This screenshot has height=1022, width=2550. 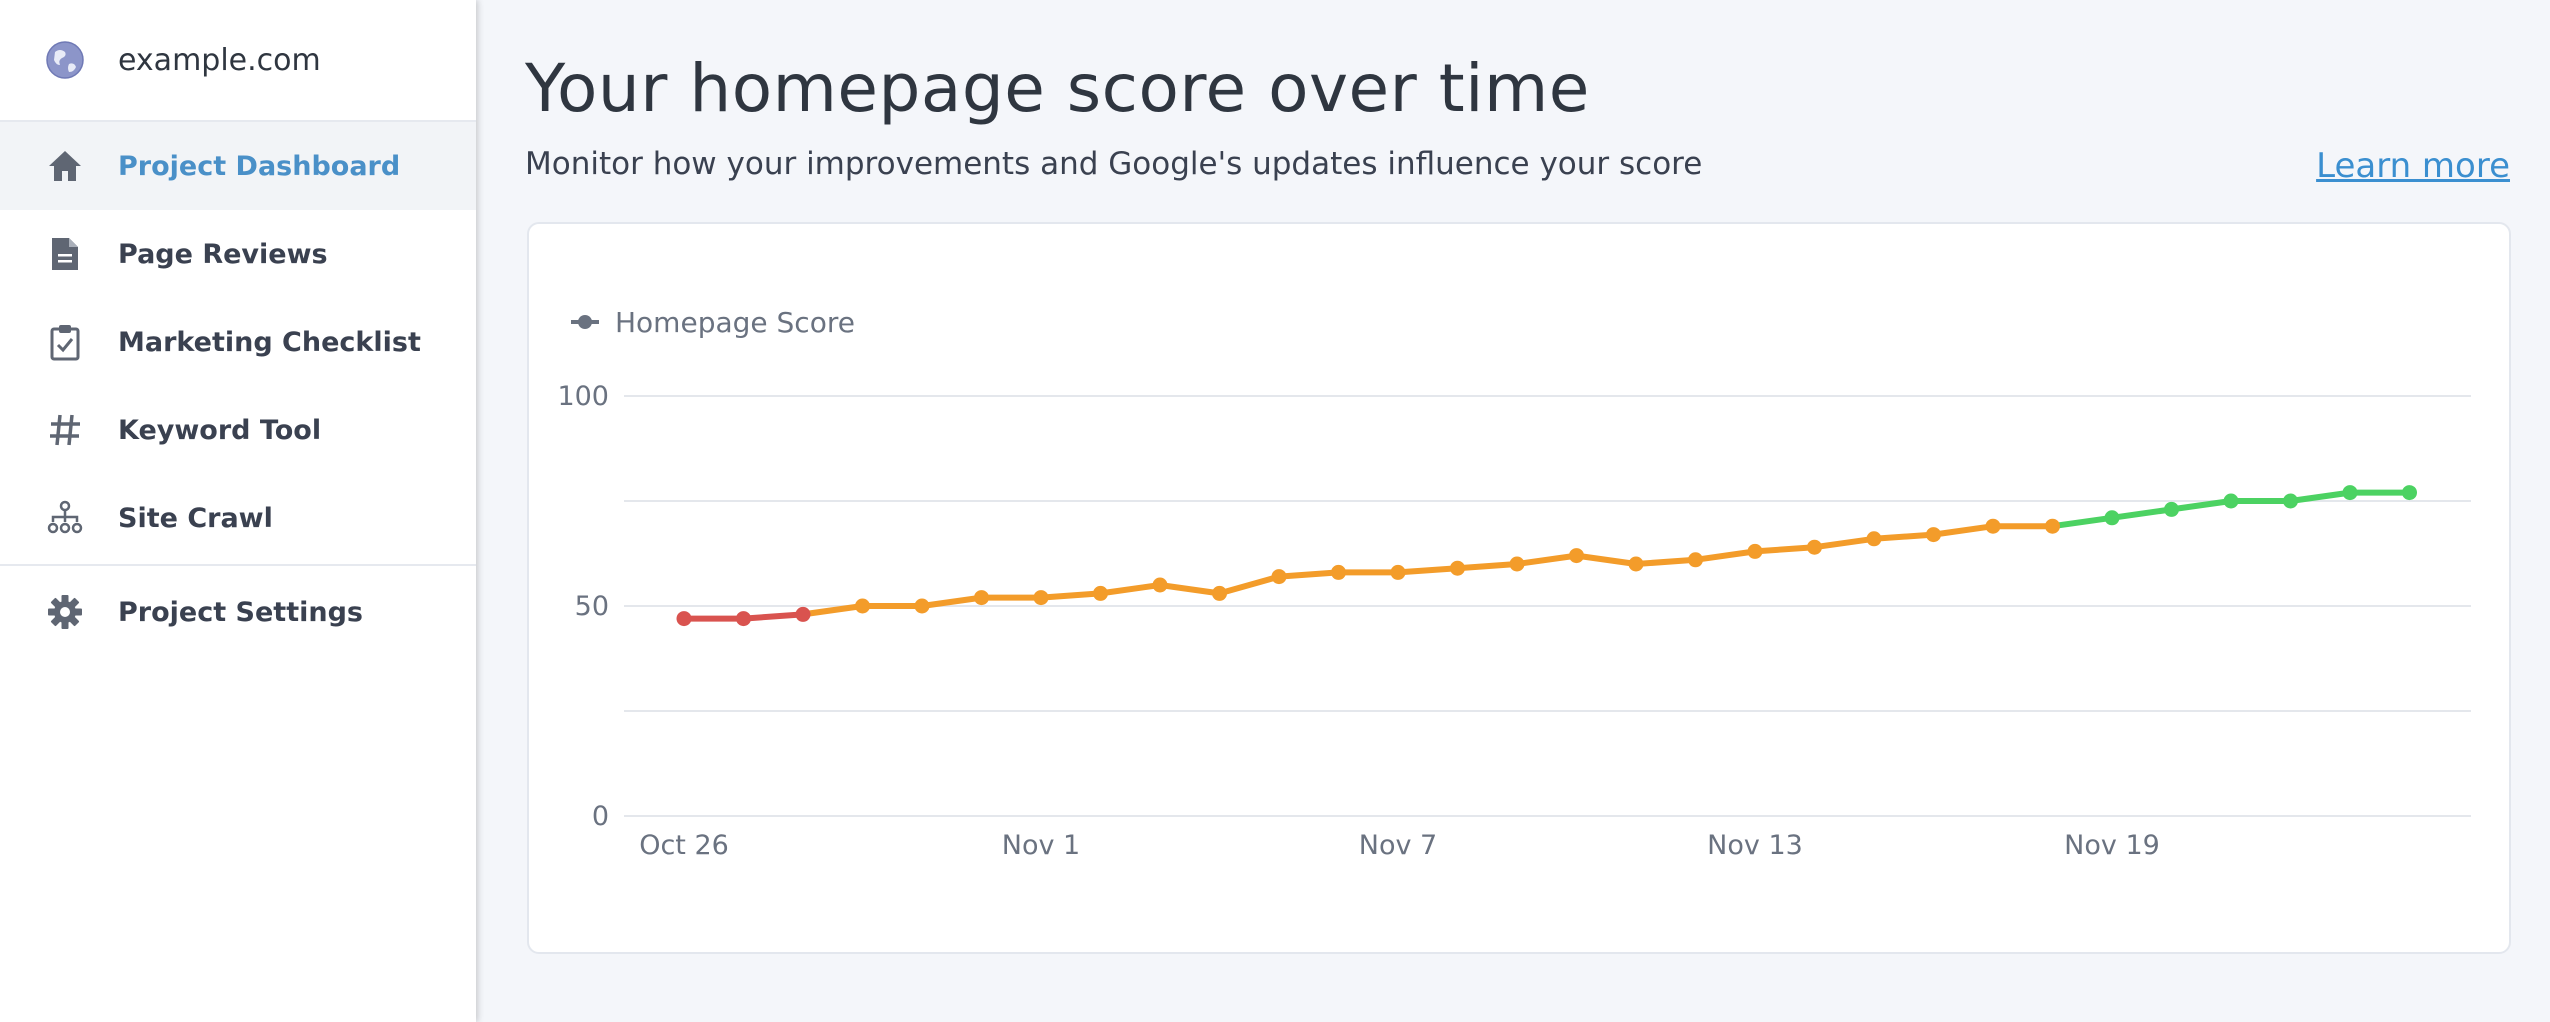 I want to click on learn-more-link: Learn more, so click(x=2413, y=166).